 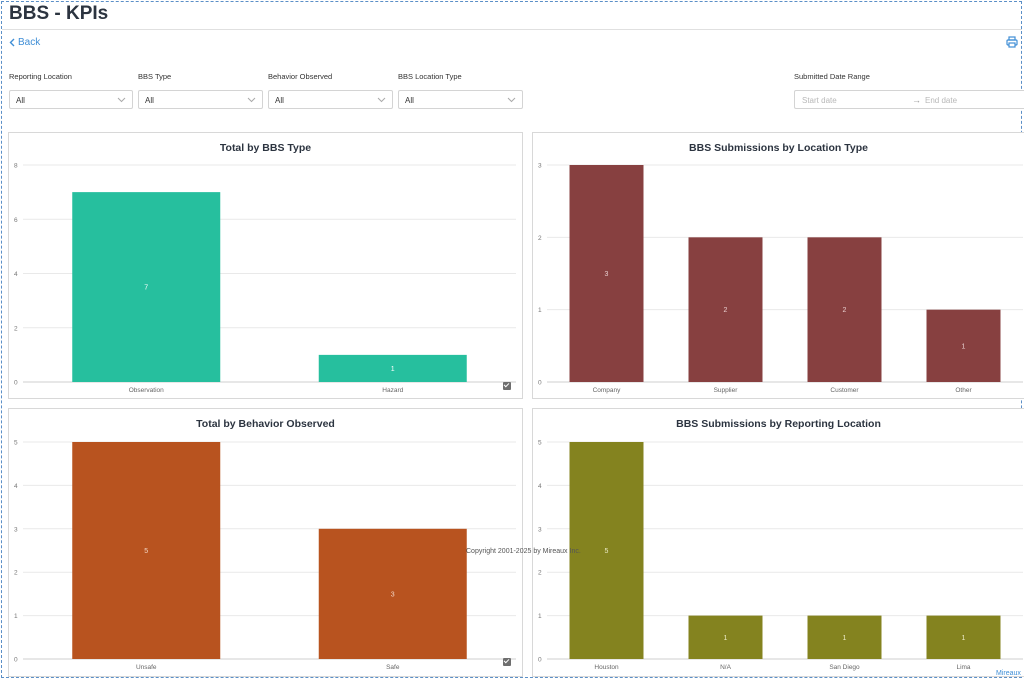 I want to click on chart-title: Total by BBS Type, so click(x=265, y=148).